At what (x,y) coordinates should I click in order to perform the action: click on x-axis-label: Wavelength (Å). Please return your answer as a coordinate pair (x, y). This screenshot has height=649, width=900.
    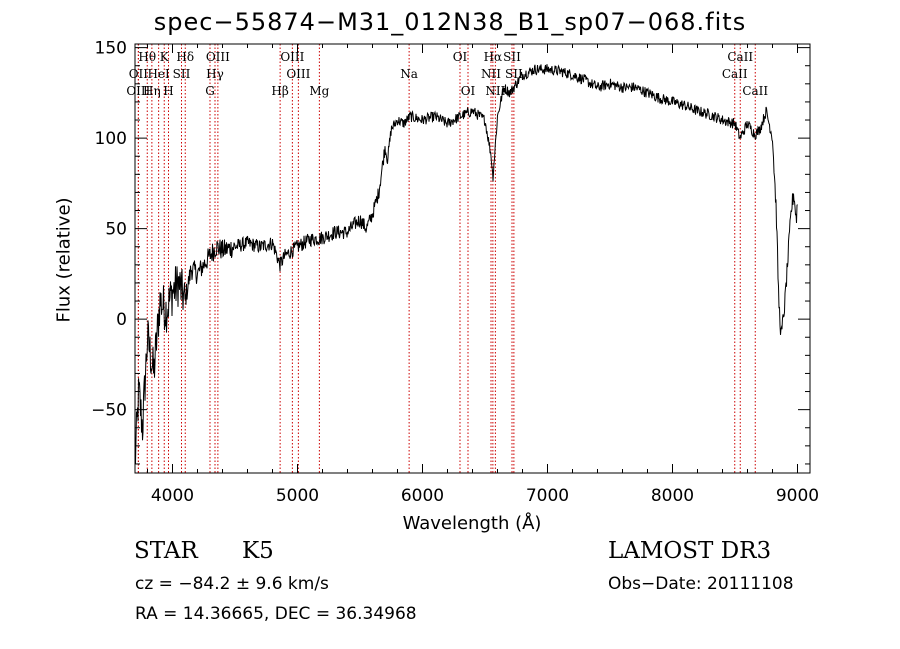
    Looking at the image, I should click on (472, 523).